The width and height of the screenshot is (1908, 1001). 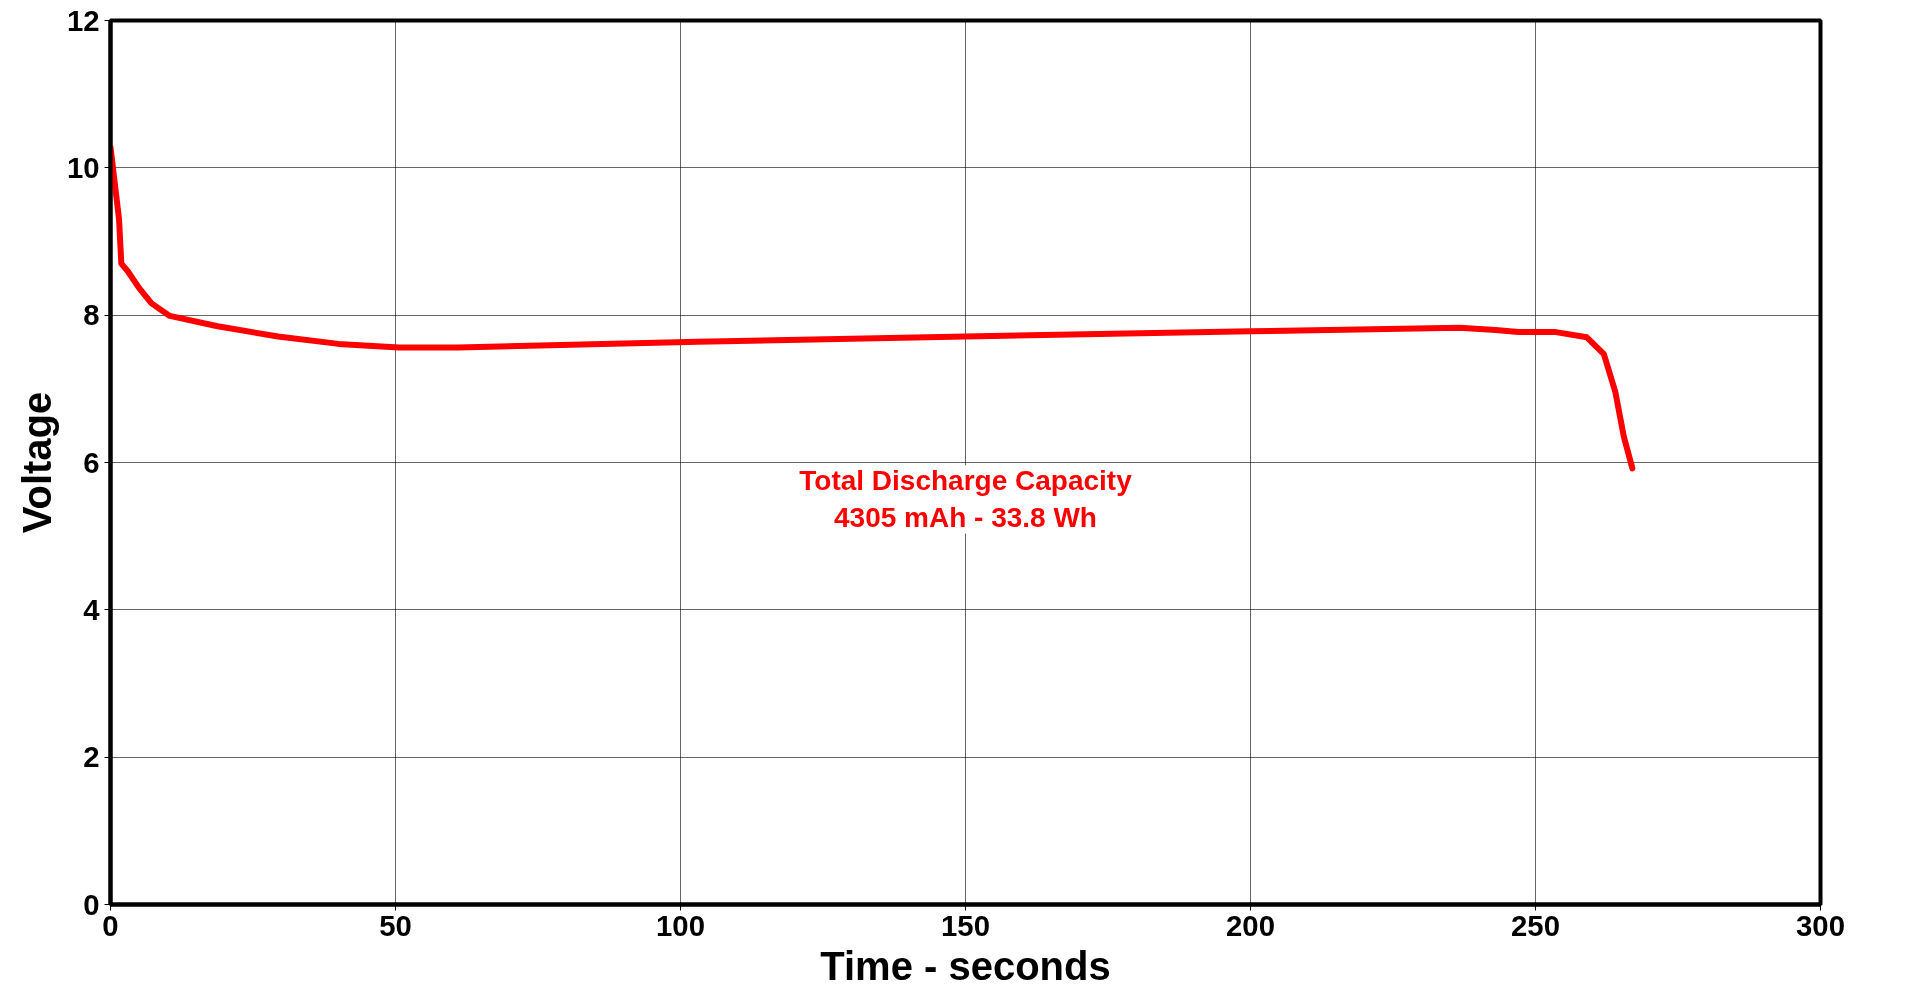 I want to click on y-tick-label: 4, so click(x=92, y=609).